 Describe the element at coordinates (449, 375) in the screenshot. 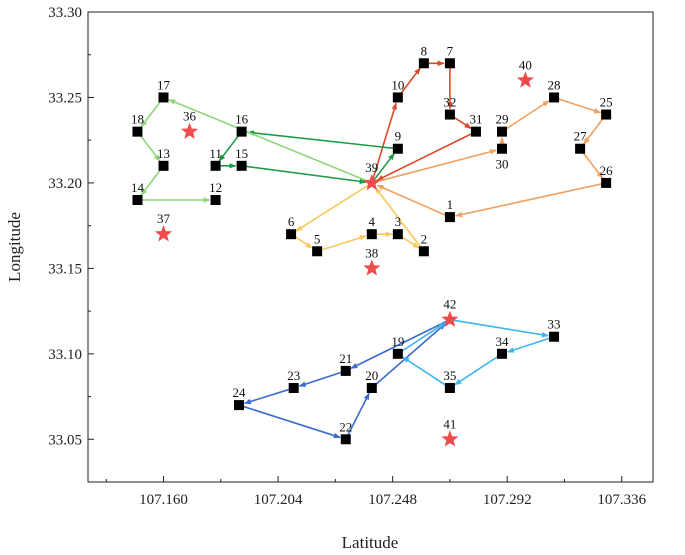

I see `node-label: 35` at that location.